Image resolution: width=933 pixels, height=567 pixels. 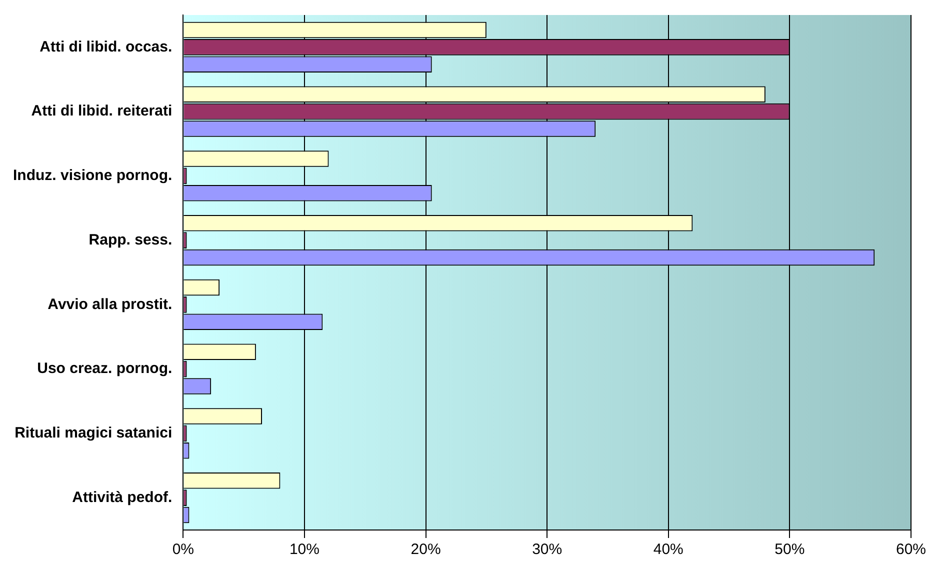 What do you see at coordinates (789, 549) in the screenshot?
I see `x-tick-label: 50%` at bounding box center [789, 549].